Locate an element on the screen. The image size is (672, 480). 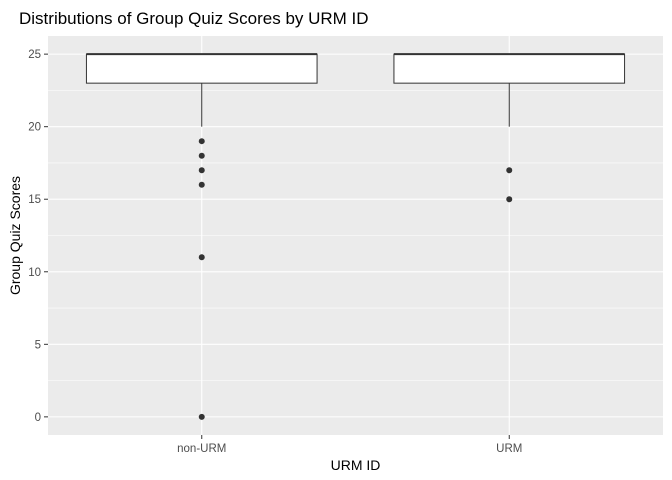
y-tick-label: 20 is located at coordinates (34, 128).